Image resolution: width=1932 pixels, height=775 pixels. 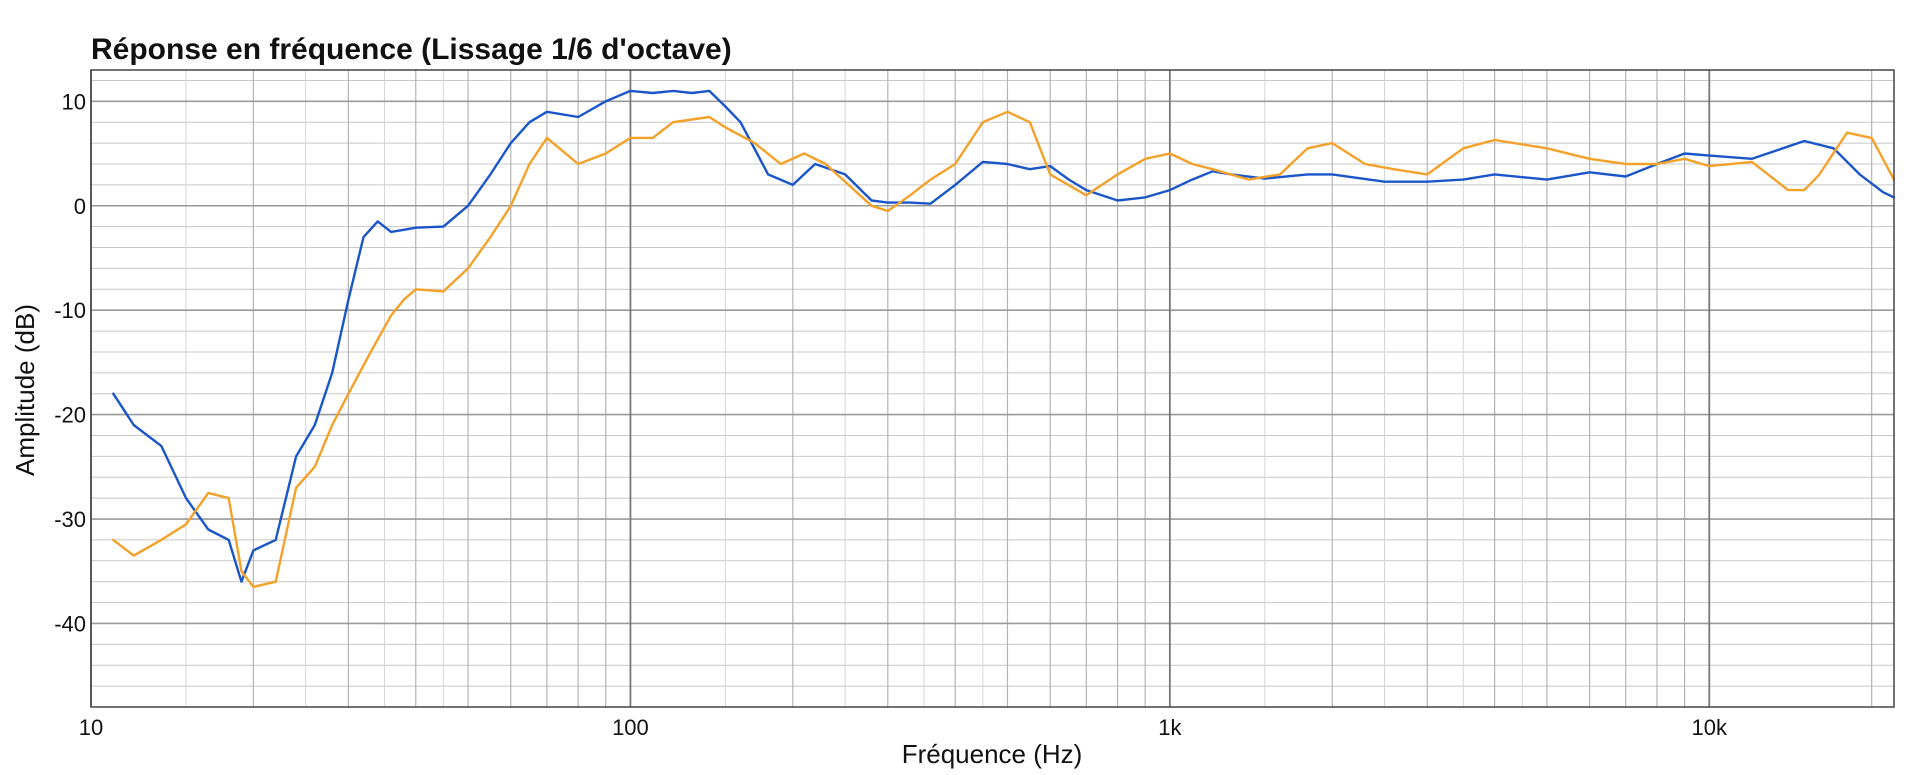 What do you see at coordinates (74, 101) in the screenshot?
I see `y-tick-label: 10` at bounding box center [74, 101].